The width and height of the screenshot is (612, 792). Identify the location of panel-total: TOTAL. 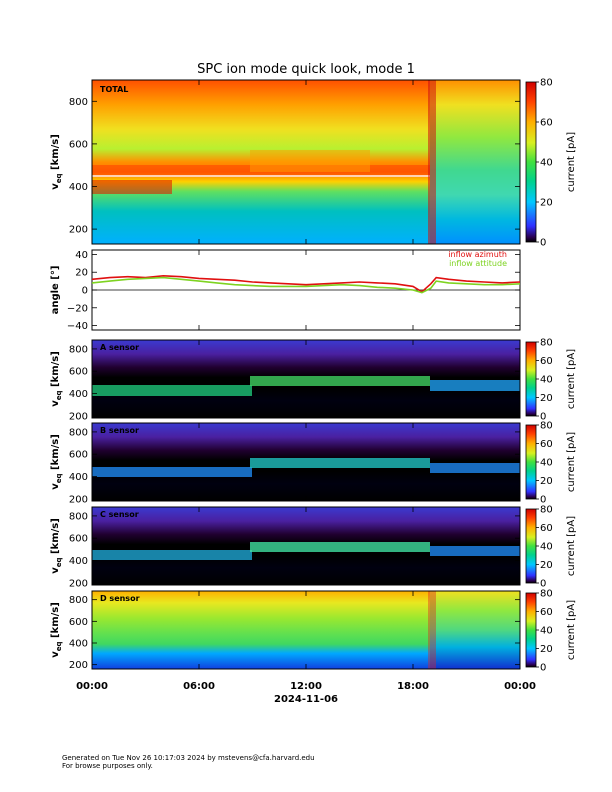
(306, 162).